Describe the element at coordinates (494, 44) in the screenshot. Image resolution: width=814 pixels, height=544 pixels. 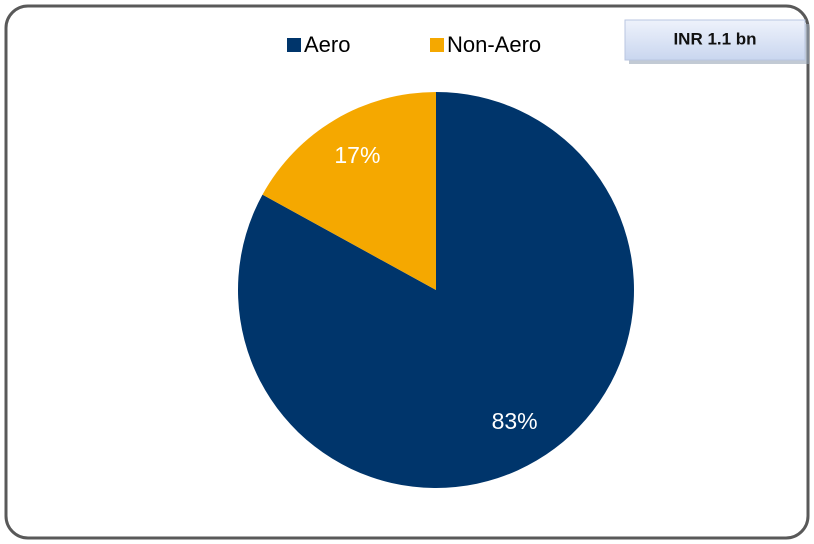
I see `legend-label: Non-Aero` at that location.